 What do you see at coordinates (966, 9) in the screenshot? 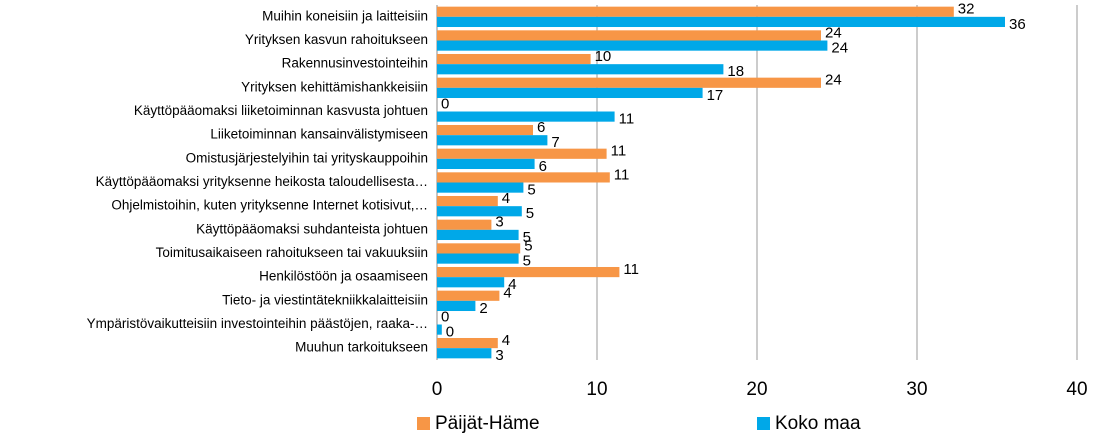
I see `data-label: 32` at bounding box center [966, 9].